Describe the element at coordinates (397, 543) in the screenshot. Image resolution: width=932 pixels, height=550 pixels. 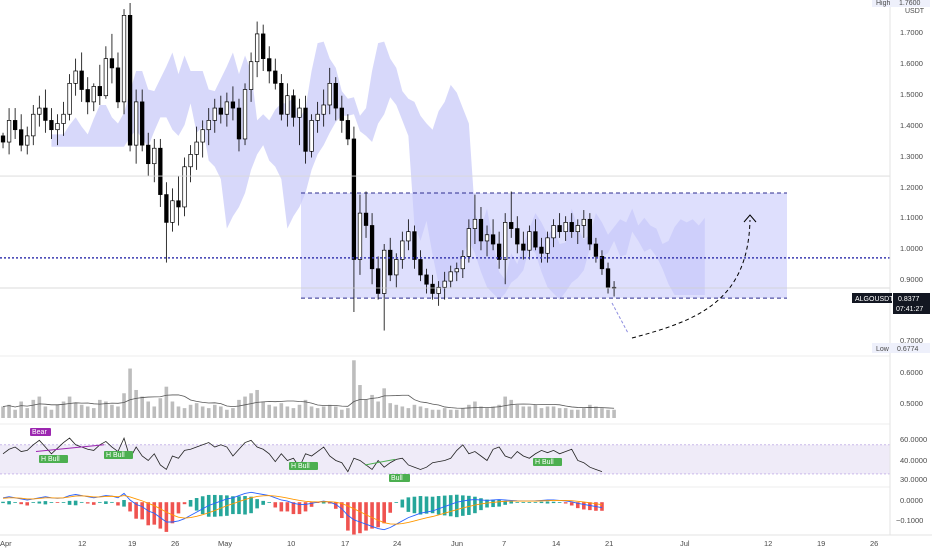
I see `time-tick: 24` at that location.